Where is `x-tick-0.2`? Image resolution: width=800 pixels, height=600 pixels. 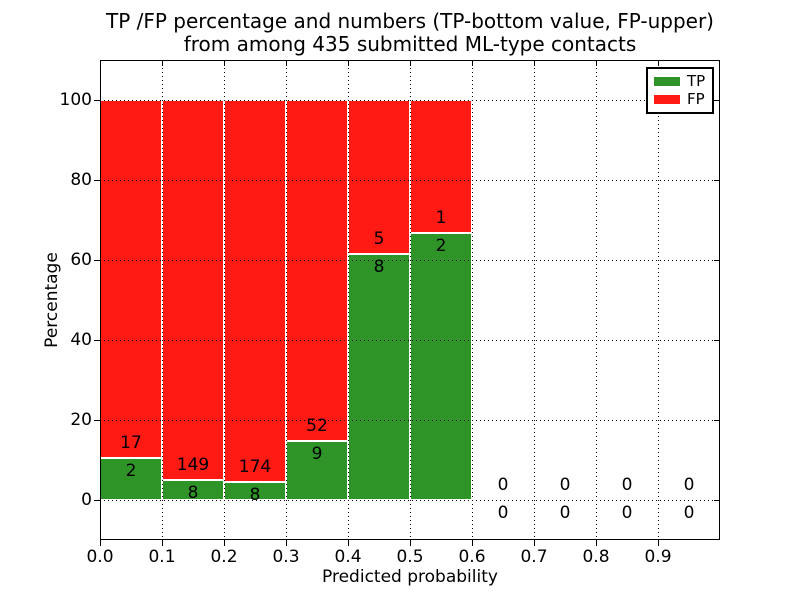 x-tick-0.2 is located at coordinates (224, 543).